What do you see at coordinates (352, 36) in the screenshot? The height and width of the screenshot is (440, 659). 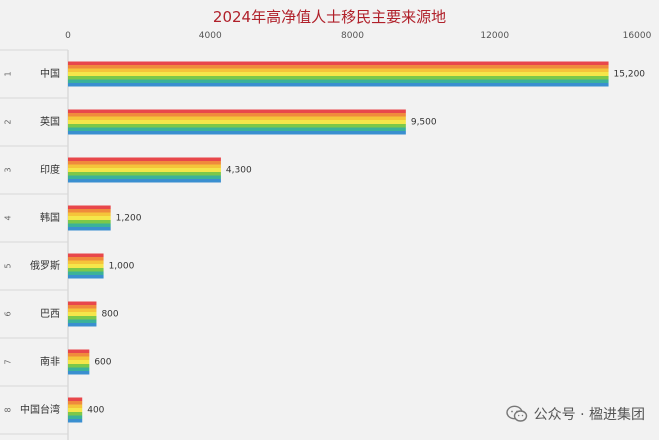 I see `x-tick-label: 8000` at bounding box center [352, 36].